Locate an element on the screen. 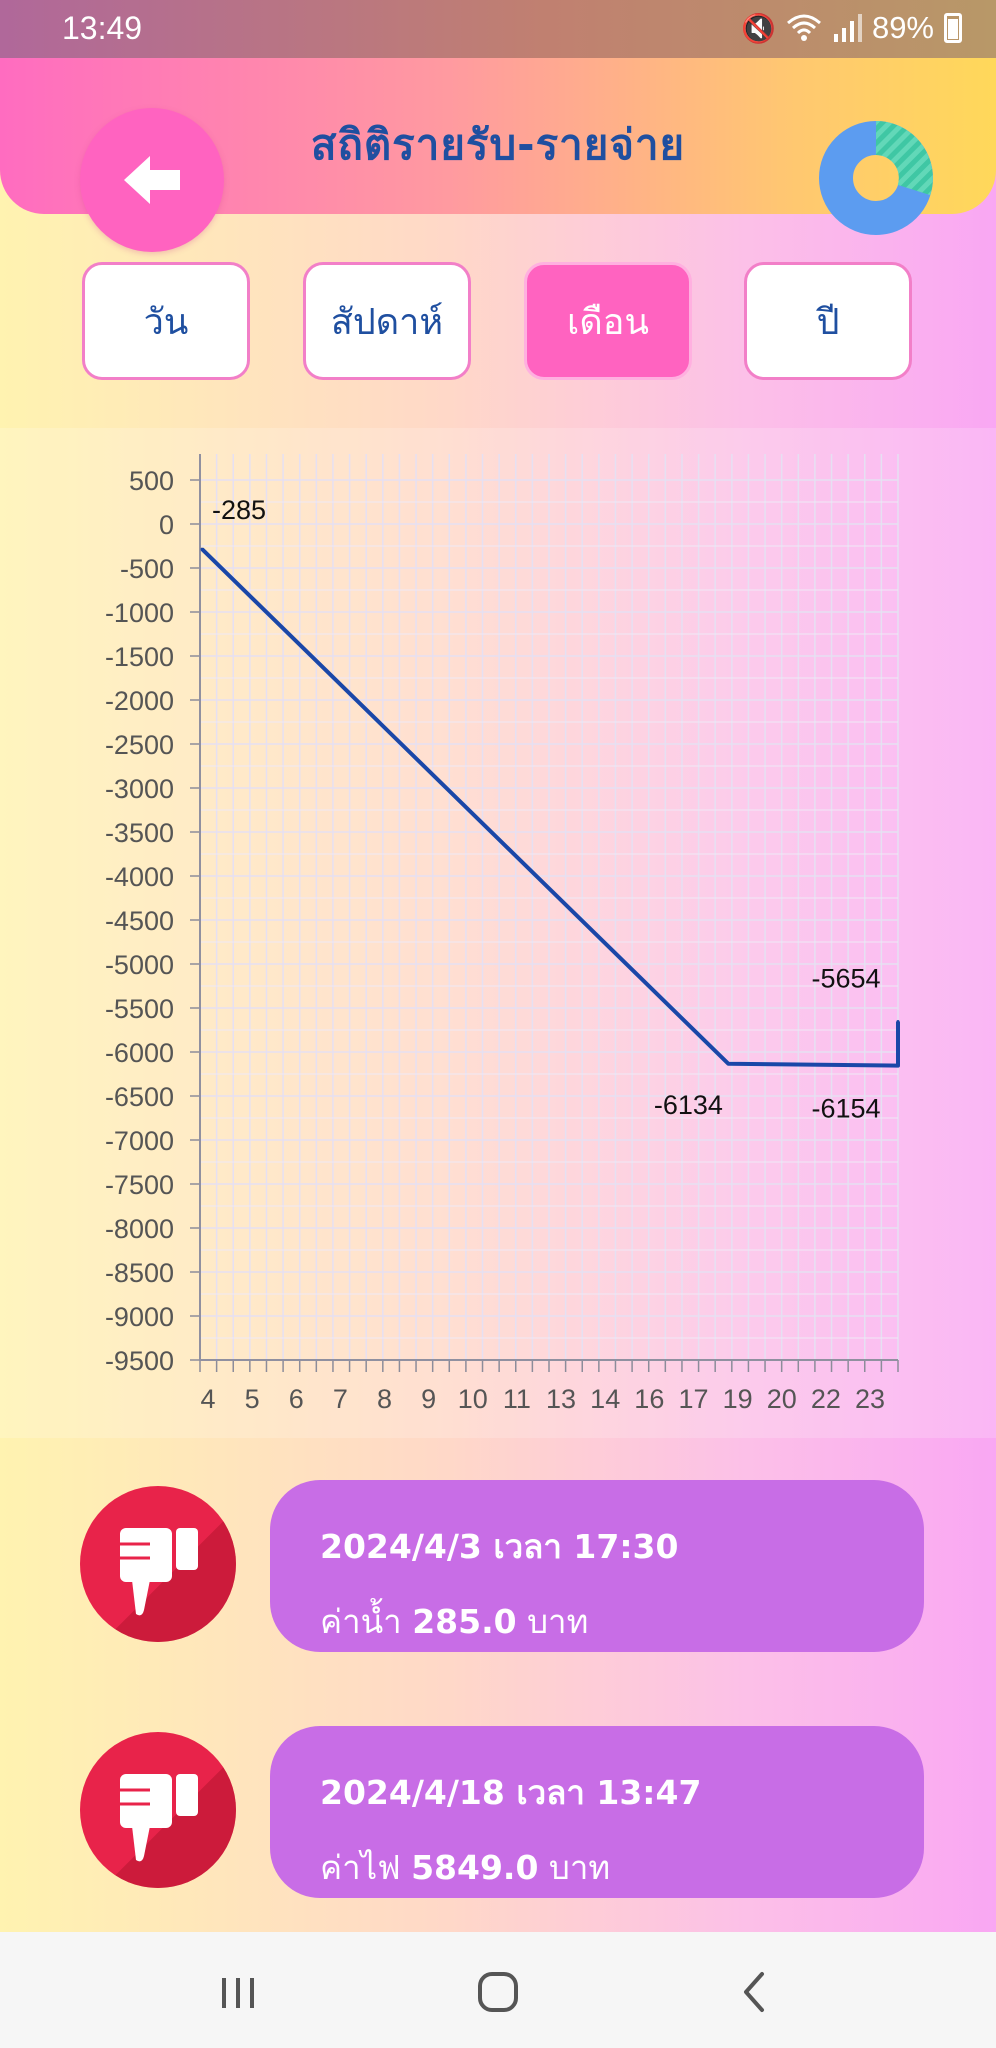 The width and height of the screenshot is (996, 2048). recent-apps-icon is located at coordinates (238, 1992).